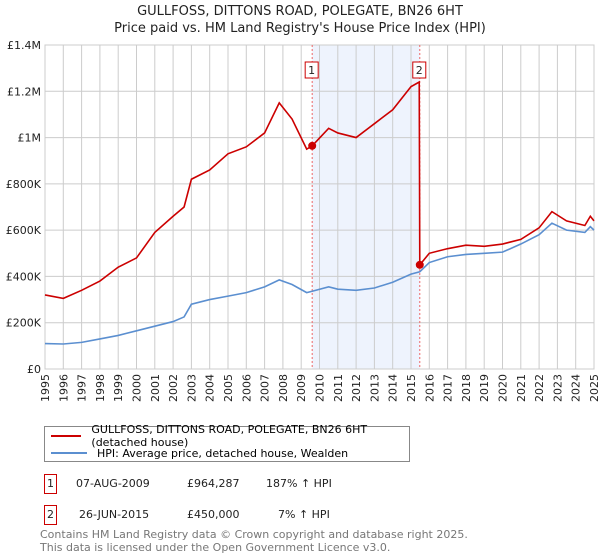 The width and height of the screenshot is (600, 560). I want to click on y-tick-label: £600K, so click(24, 230).